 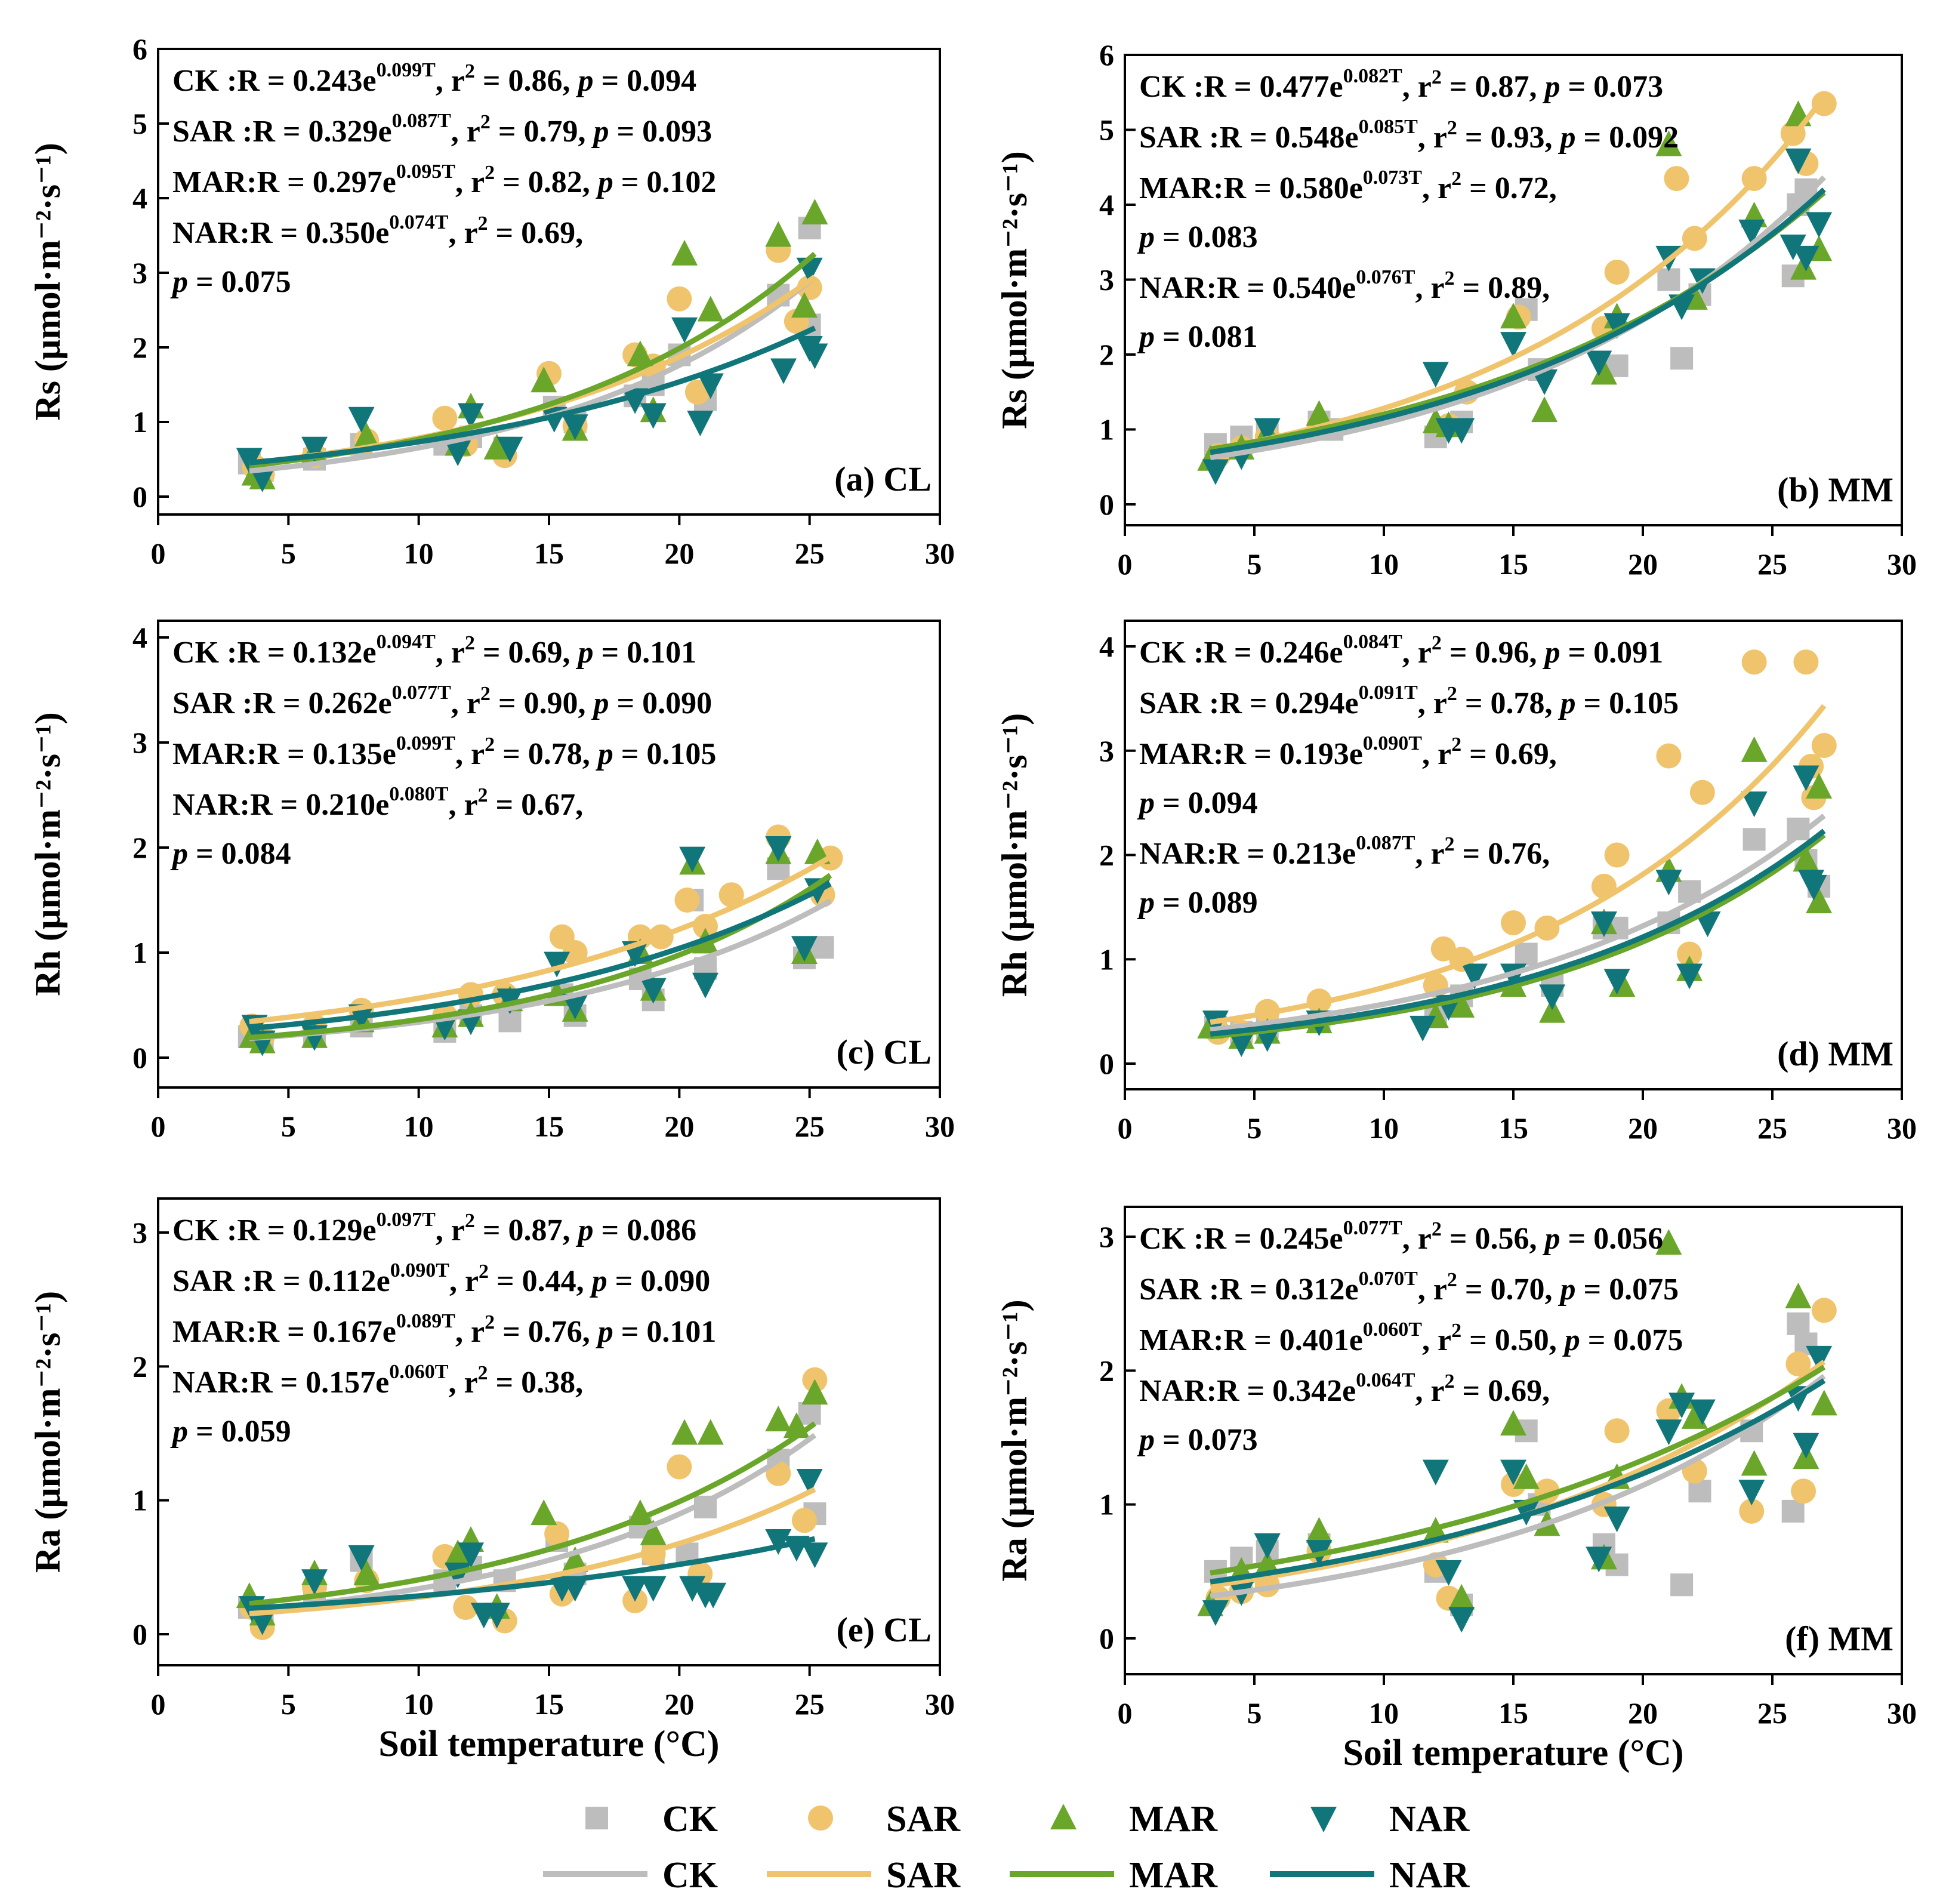 I want to click on equation-MAR: MAR:R = 0.580e0.073T, r2 = 0.72,, so click(x=1348, y=186).